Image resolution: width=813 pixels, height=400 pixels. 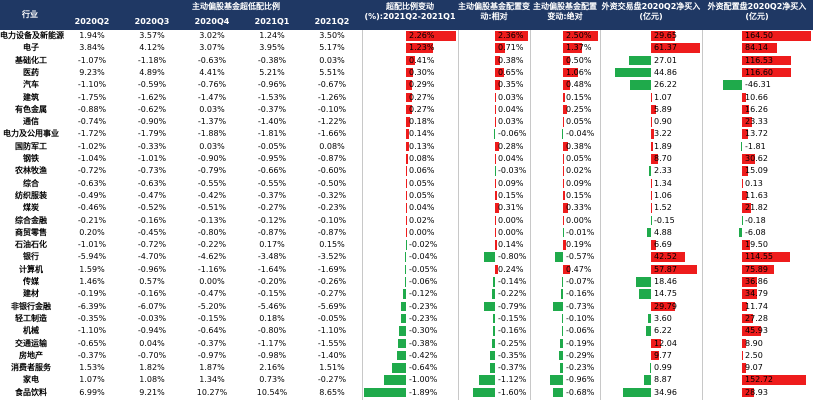 What do you see at coordinates (511, 183) in the screenshot?
I see `rel-value: 0.09%` at bounding box center [511, 183].